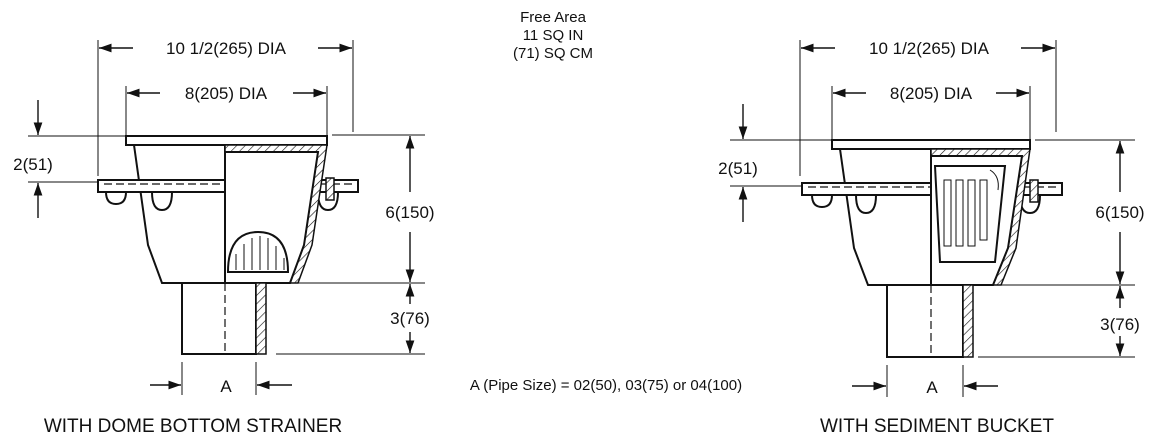 Image resolution: width=1161 pixels, height=444 pixels. Describe the element at coordinates (409, 212) in the screenshot. I see `left-body-height-label: 6(150)` at that location.